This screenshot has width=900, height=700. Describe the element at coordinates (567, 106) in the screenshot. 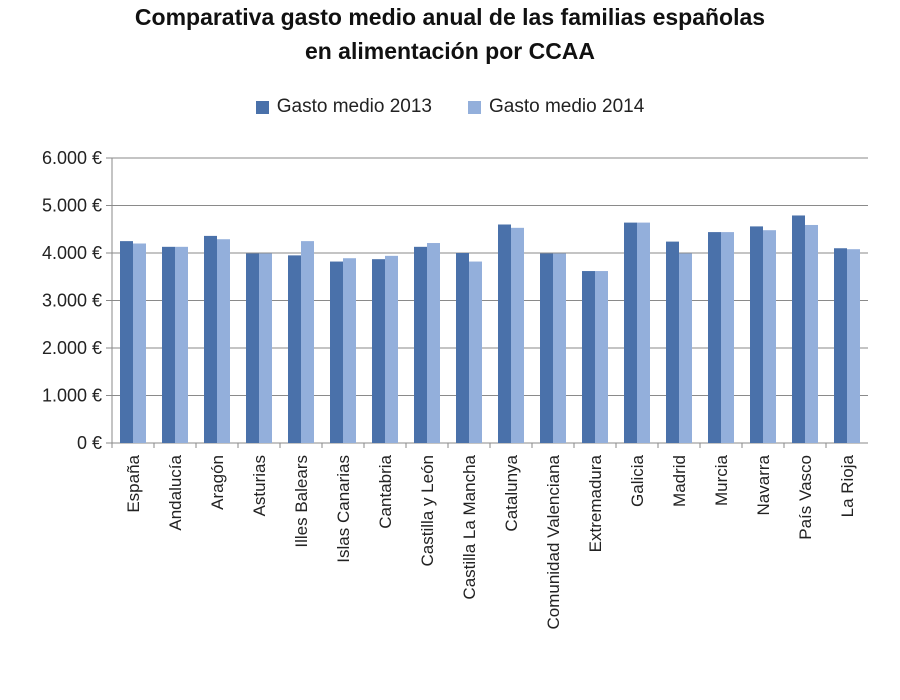

I see `legend-label-2014: Gasto medio 2014` at that location.